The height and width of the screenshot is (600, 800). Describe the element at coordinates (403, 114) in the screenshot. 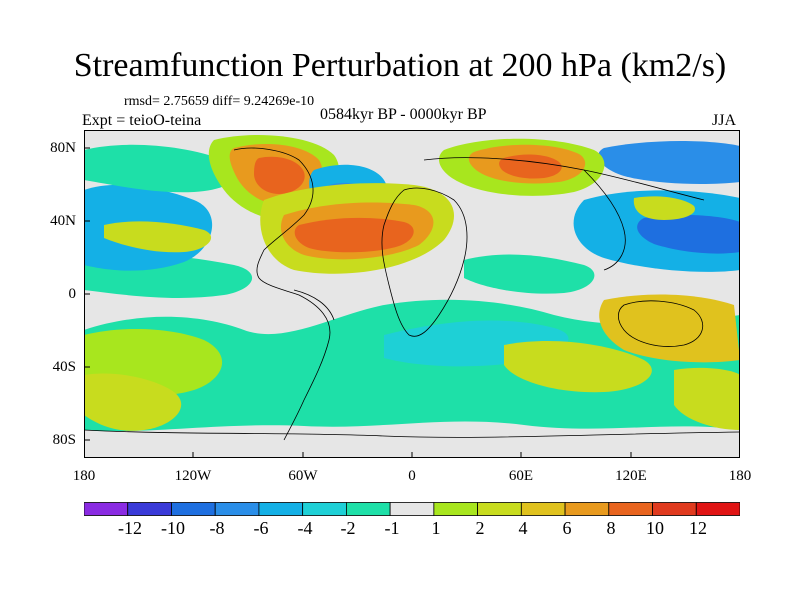

I see `period-label: 0584kyr BP - 0000kyr BP` at that location.